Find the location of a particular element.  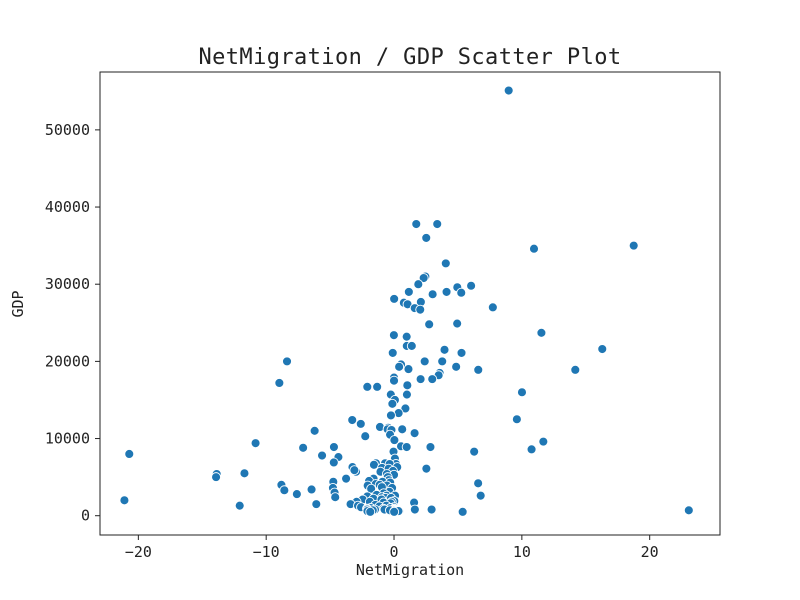

y-tick-label: 30000 is located at coordinates (67, 284).